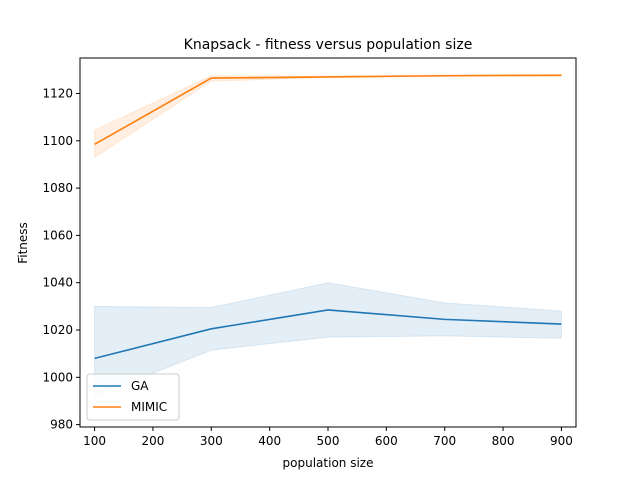 The width and height of the screenshot is (640, 480). What do you see at coordinates (149, 407) in the screenshot?
I see `legend-label-mimic: MIMIC` at bounding box center [149, 407].